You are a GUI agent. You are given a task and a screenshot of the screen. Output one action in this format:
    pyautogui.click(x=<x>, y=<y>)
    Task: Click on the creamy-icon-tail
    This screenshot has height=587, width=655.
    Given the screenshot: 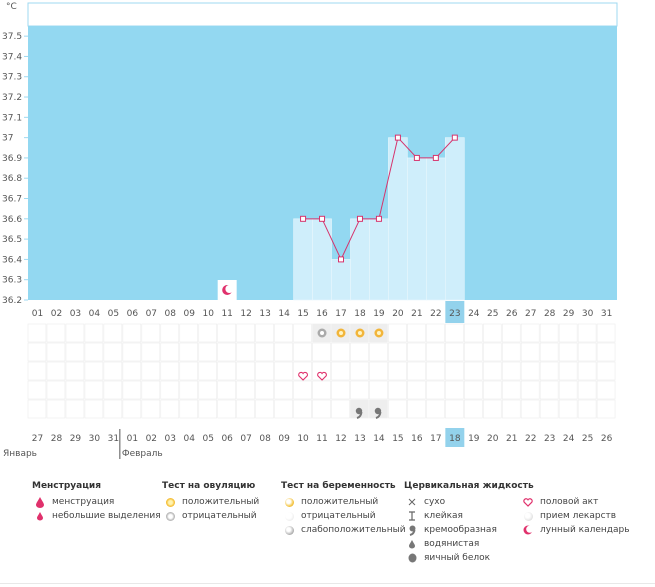 What is the action you would take?
    pyautogui.click(x=359, y=415)
    